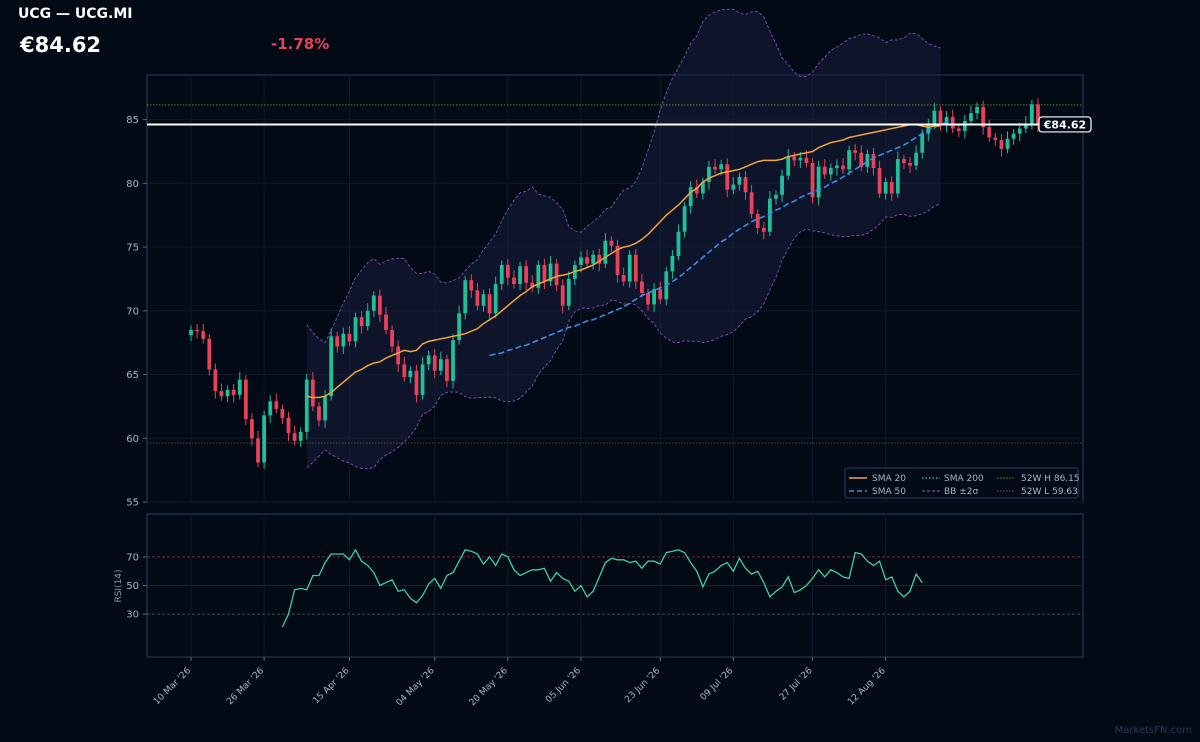  Describe the element at coordinates (61, 45) in the screenshot. I see `current-price: €84.62` at that location.